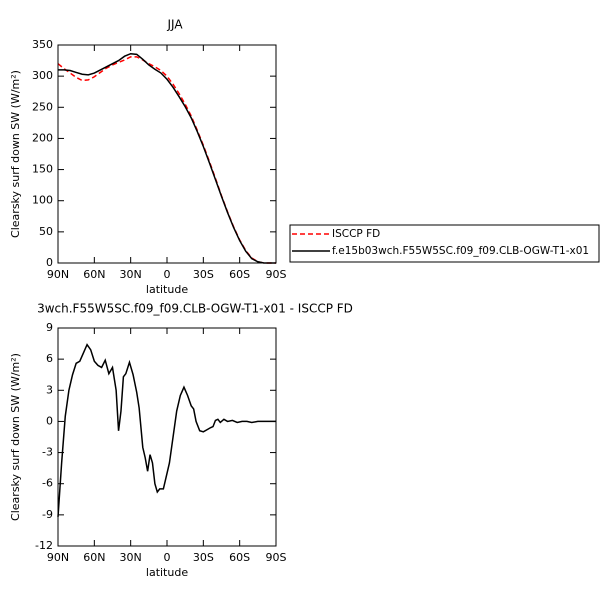 The width and height of the screenshot is (602, 602). I want to click on y-tick-label: -3, so click(47, 452).